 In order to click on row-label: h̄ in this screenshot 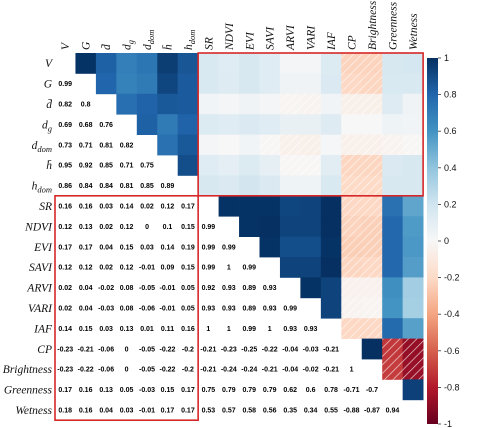, I will do `click(49, 165)`.